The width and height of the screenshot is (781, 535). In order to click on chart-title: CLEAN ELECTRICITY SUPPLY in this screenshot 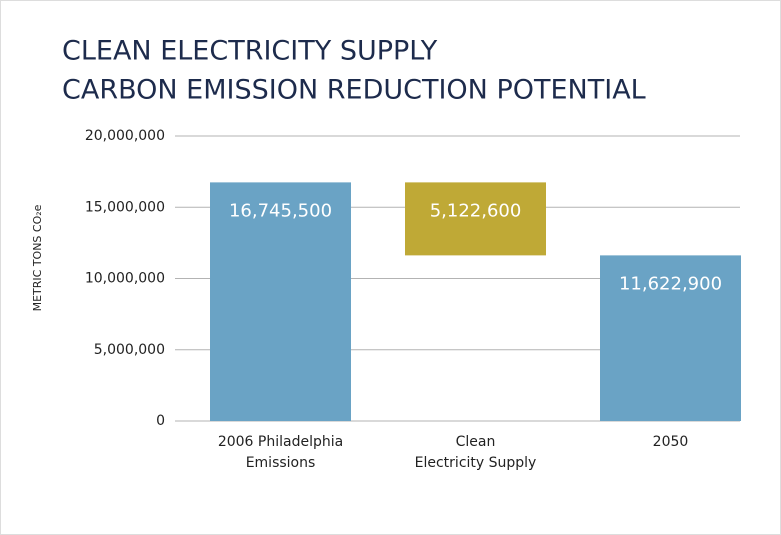, I will do `click(250, 51)`.